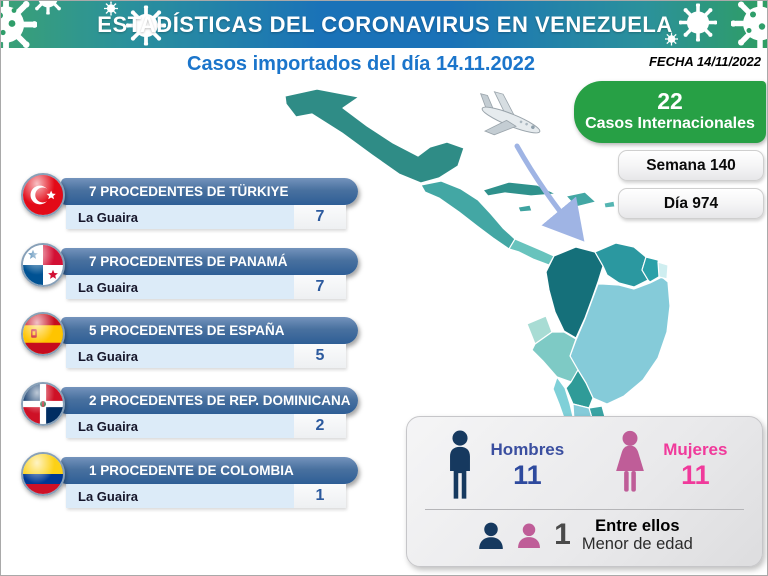  I want to click on origin-title: 5 PROCEDENTES DE ESPAÑA, so click(187, 330).